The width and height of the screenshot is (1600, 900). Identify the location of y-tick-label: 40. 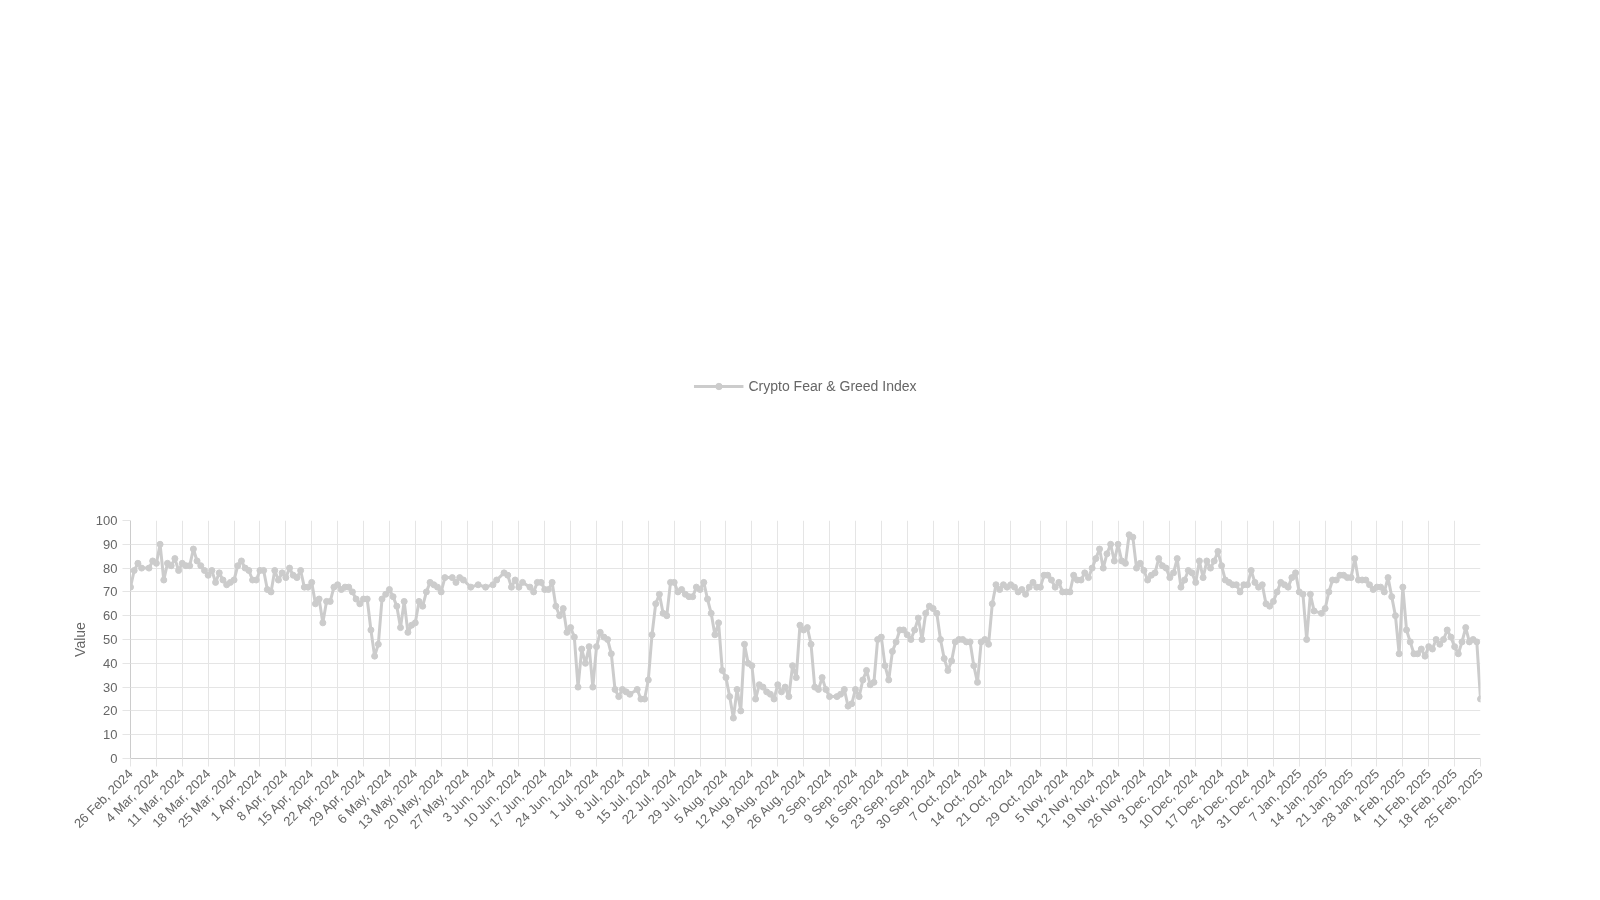
(110, 663).